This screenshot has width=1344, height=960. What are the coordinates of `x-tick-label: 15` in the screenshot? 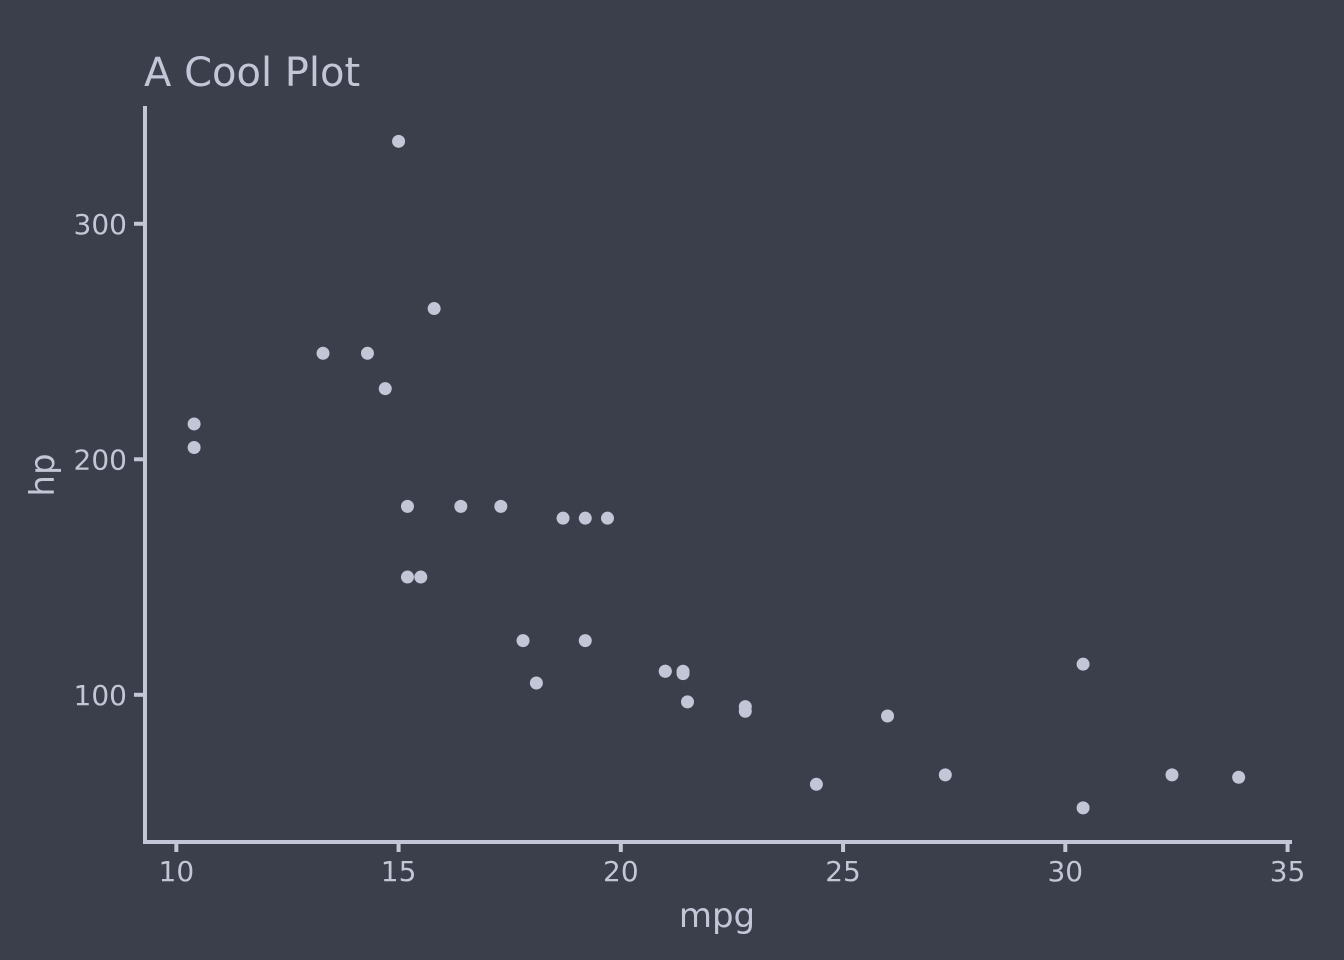 It's located at (399, 871).